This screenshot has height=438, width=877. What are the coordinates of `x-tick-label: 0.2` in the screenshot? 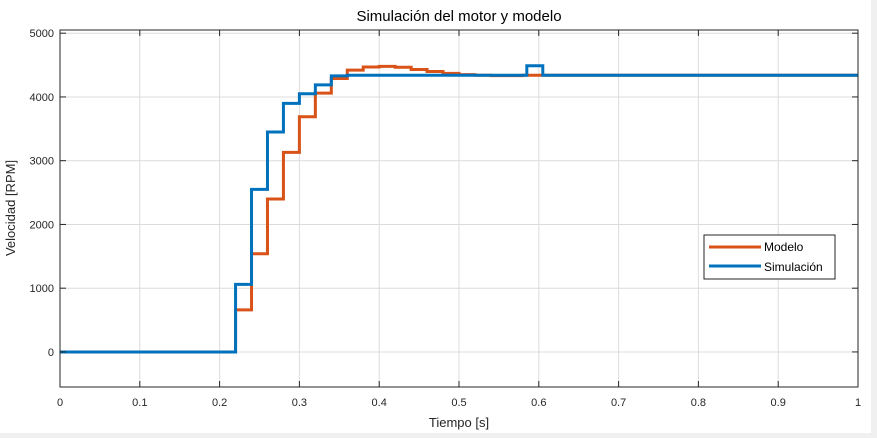 It's located at (219, 403).